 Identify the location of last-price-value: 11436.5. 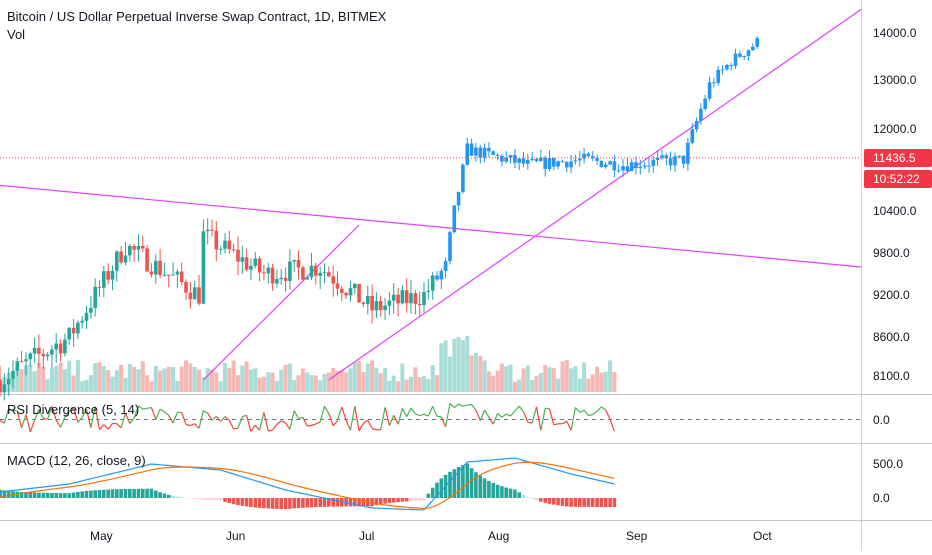
(894, 158).